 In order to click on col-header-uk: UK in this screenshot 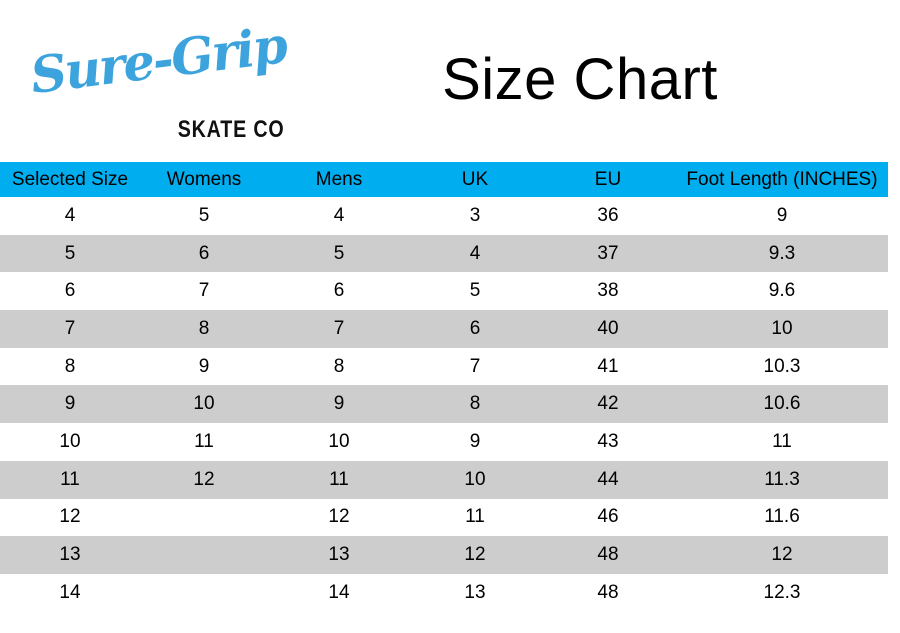, I will do `click(475, 179)`.